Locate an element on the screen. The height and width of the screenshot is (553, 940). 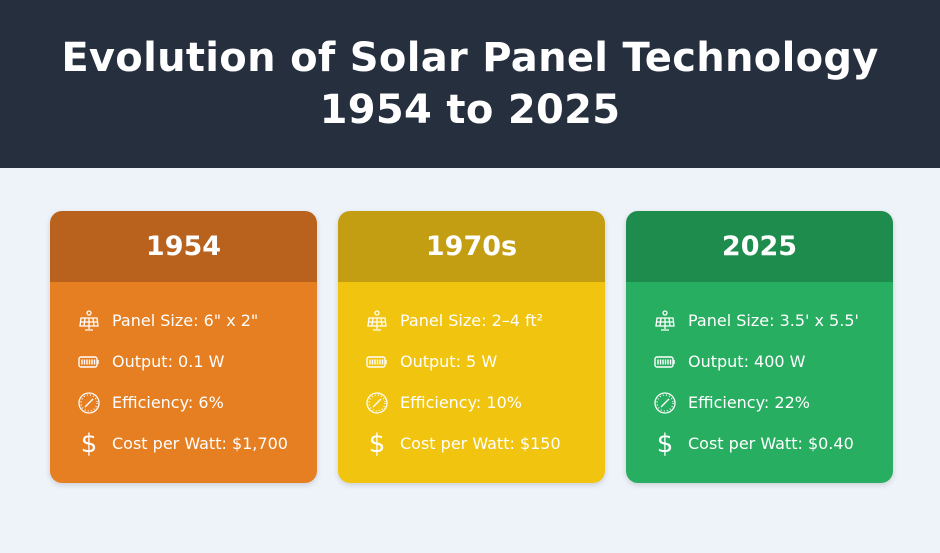
cost-row: $ Cost per Watt: $150 is located at coordinates (484, 443).